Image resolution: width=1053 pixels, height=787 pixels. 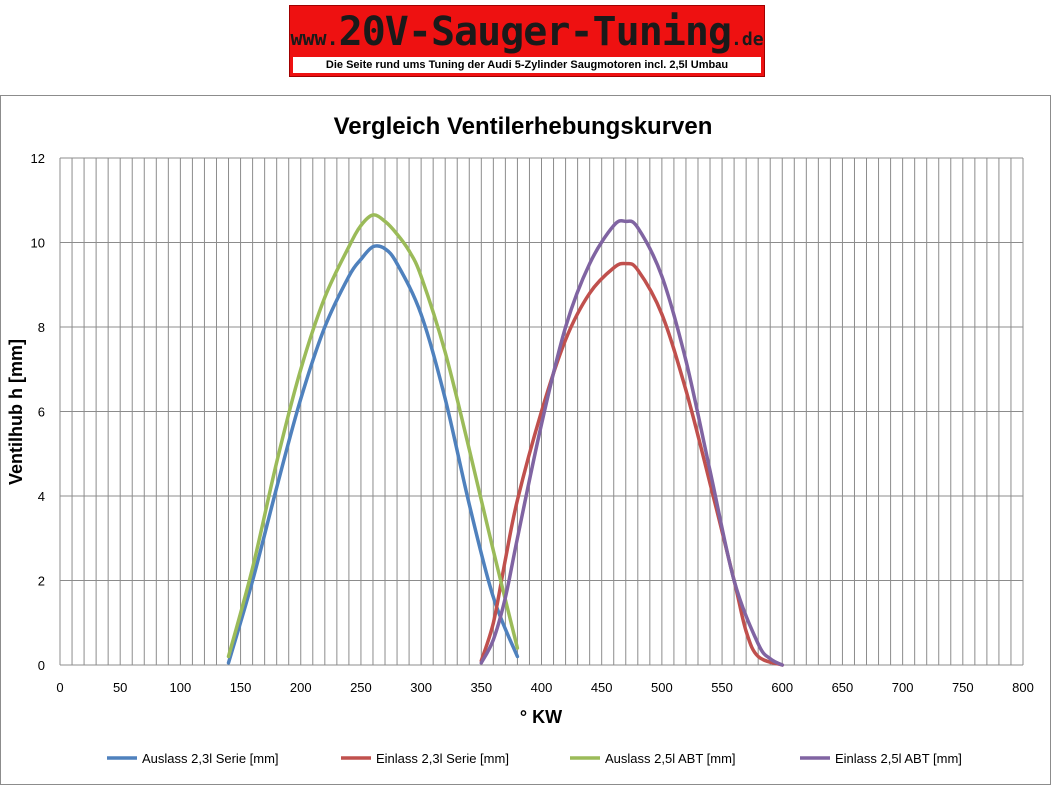 What do you see at coordinates (314, 38) in the screenshot?
I see `banner-www: www.` at bounding box center [314, 38].